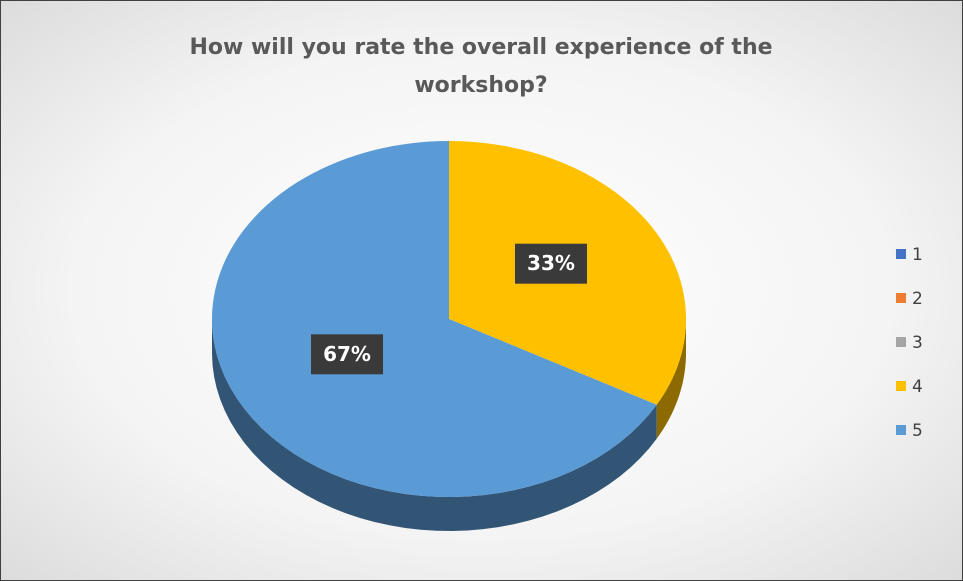  What do you see at coordinates (917, 431) in the screenshot?
I see `legend-label: 5` at bounding box center [917, 431].